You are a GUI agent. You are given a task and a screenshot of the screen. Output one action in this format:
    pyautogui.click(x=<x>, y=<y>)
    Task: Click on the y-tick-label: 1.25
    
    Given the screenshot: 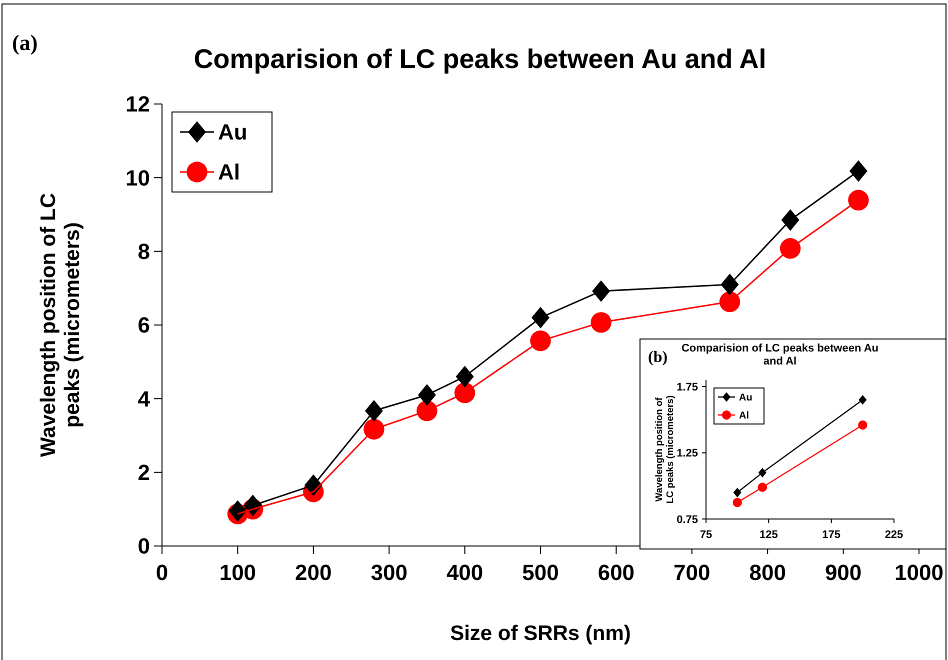 What is the action you would take?
    pyautogui.click(x=687, y=454)
    